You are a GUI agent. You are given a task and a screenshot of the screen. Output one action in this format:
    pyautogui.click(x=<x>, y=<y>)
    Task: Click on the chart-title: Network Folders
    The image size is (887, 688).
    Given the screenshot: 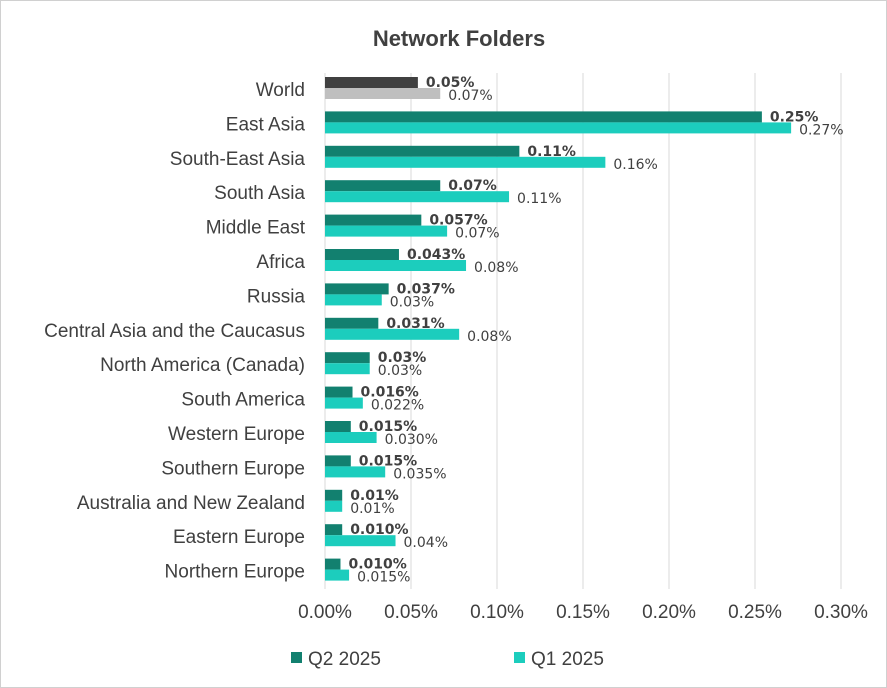 What is the action you would take?
    pyautogui.click(x=459, y=38)
    